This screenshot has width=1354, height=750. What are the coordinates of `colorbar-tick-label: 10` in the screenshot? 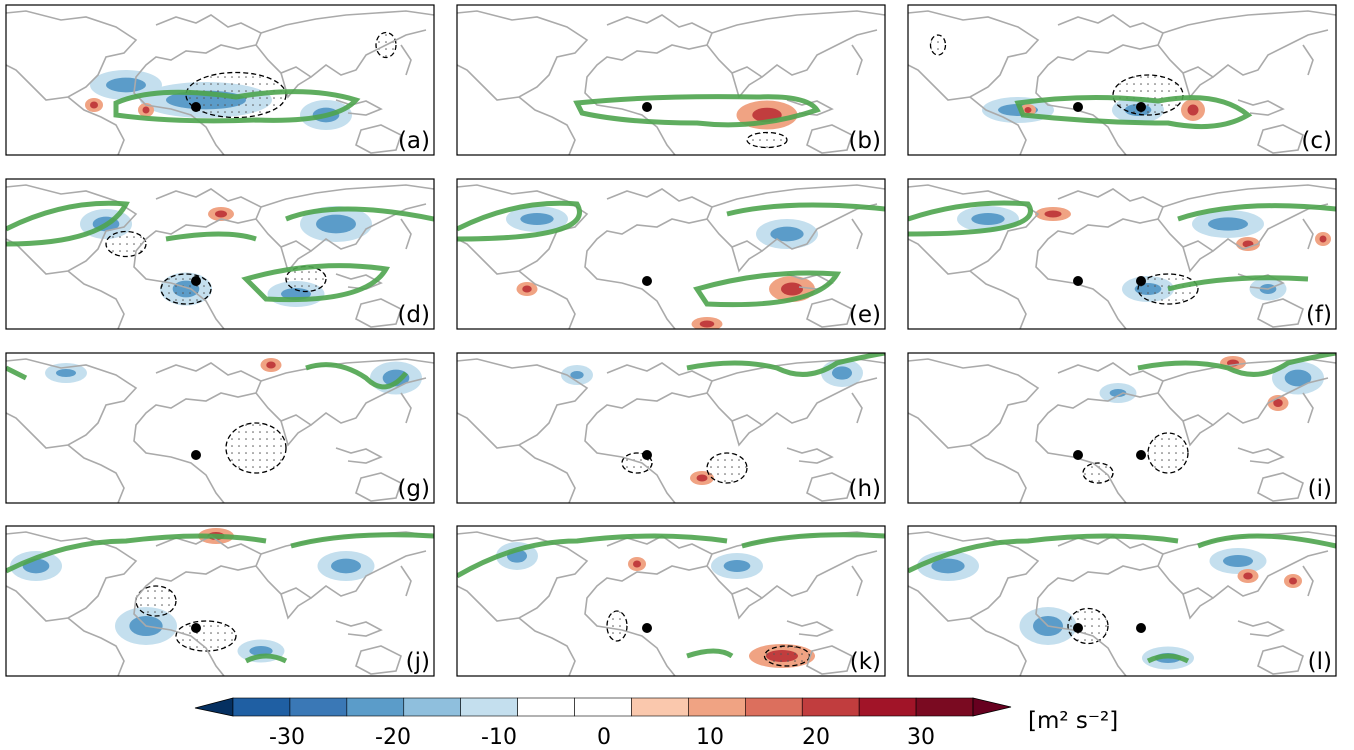 It's located at (710, 737).